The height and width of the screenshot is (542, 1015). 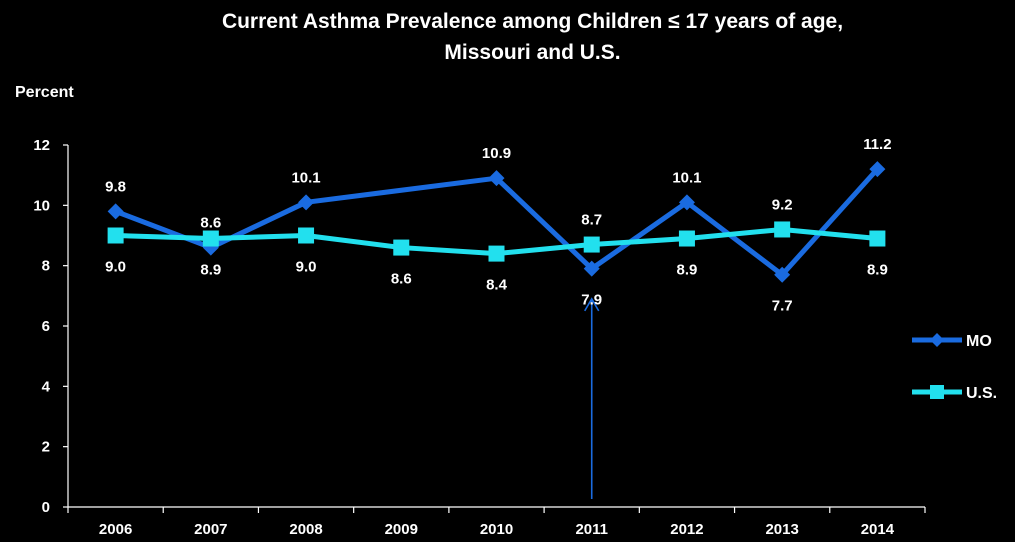 What do you see at coordinates (46, 507) in the screenshot?
I see `y-tick-label: 0` at bounding box center [46, 507].